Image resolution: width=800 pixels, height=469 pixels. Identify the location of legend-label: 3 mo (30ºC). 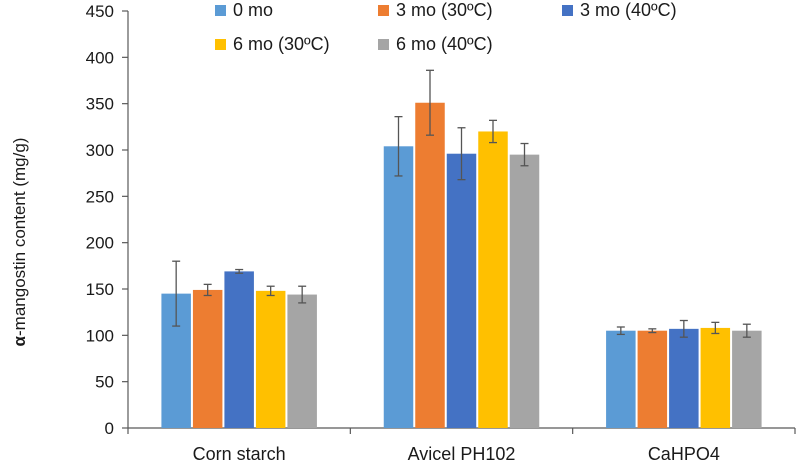
(444, 10).